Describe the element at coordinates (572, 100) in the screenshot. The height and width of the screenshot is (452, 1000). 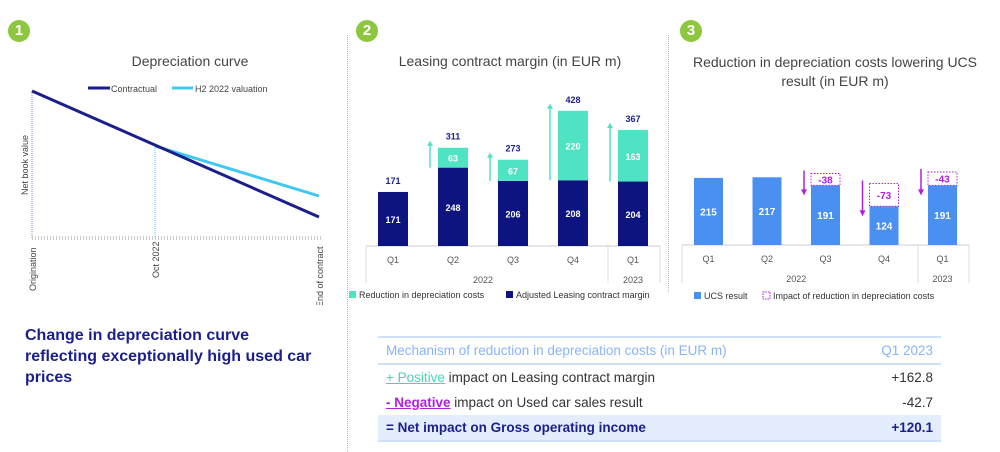
I see `total-label: 428` at that location.